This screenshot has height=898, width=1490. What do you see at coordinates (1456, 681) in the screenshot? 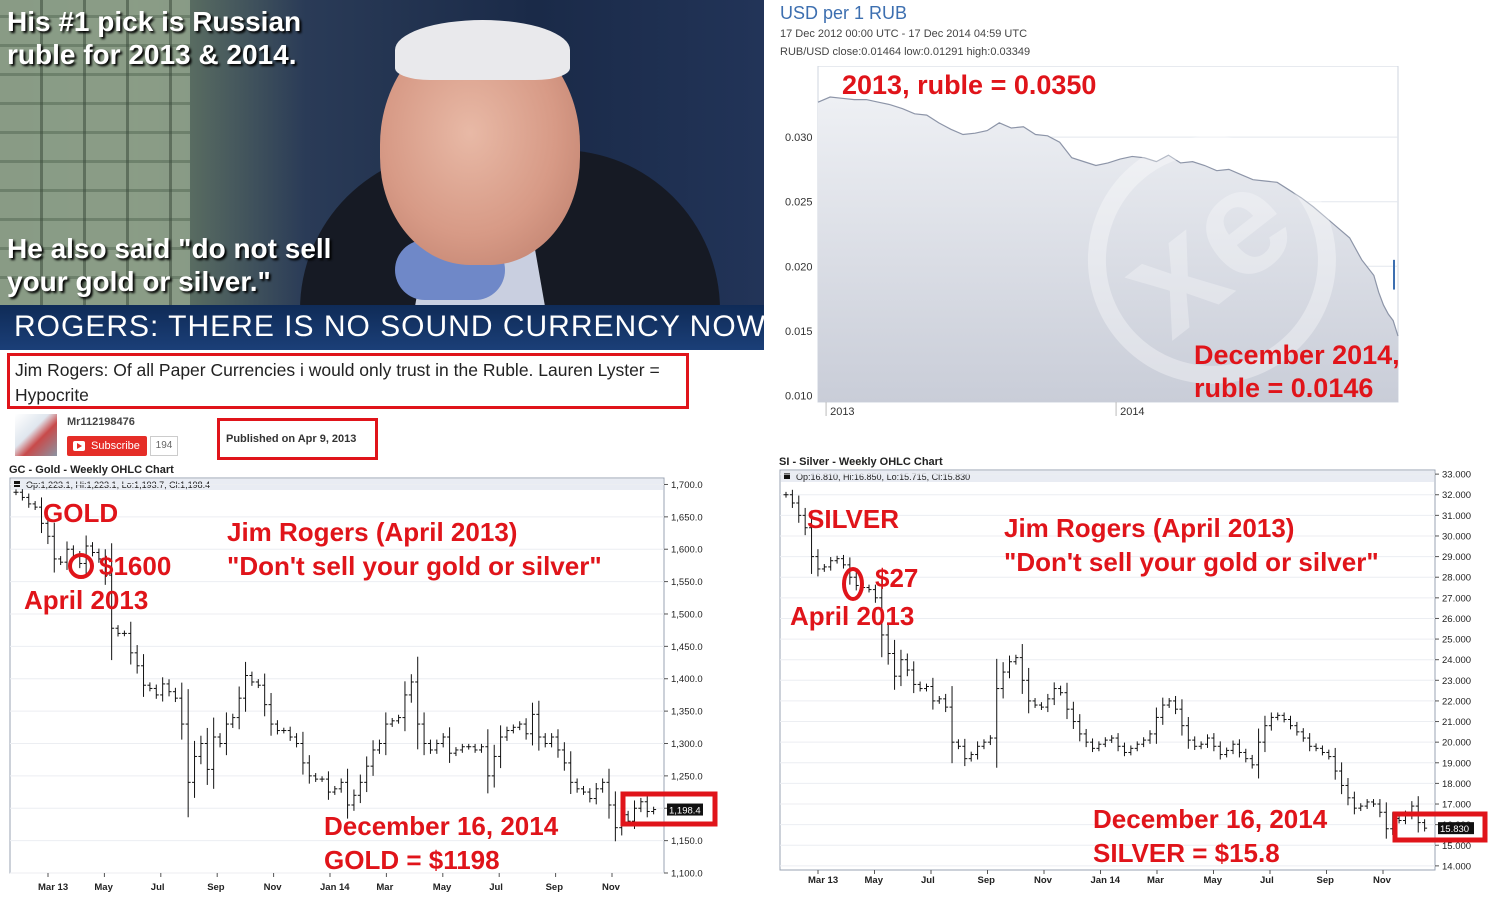
I see `silver-svg-y-tick: 23.000` at bounding box center [1456, 681].